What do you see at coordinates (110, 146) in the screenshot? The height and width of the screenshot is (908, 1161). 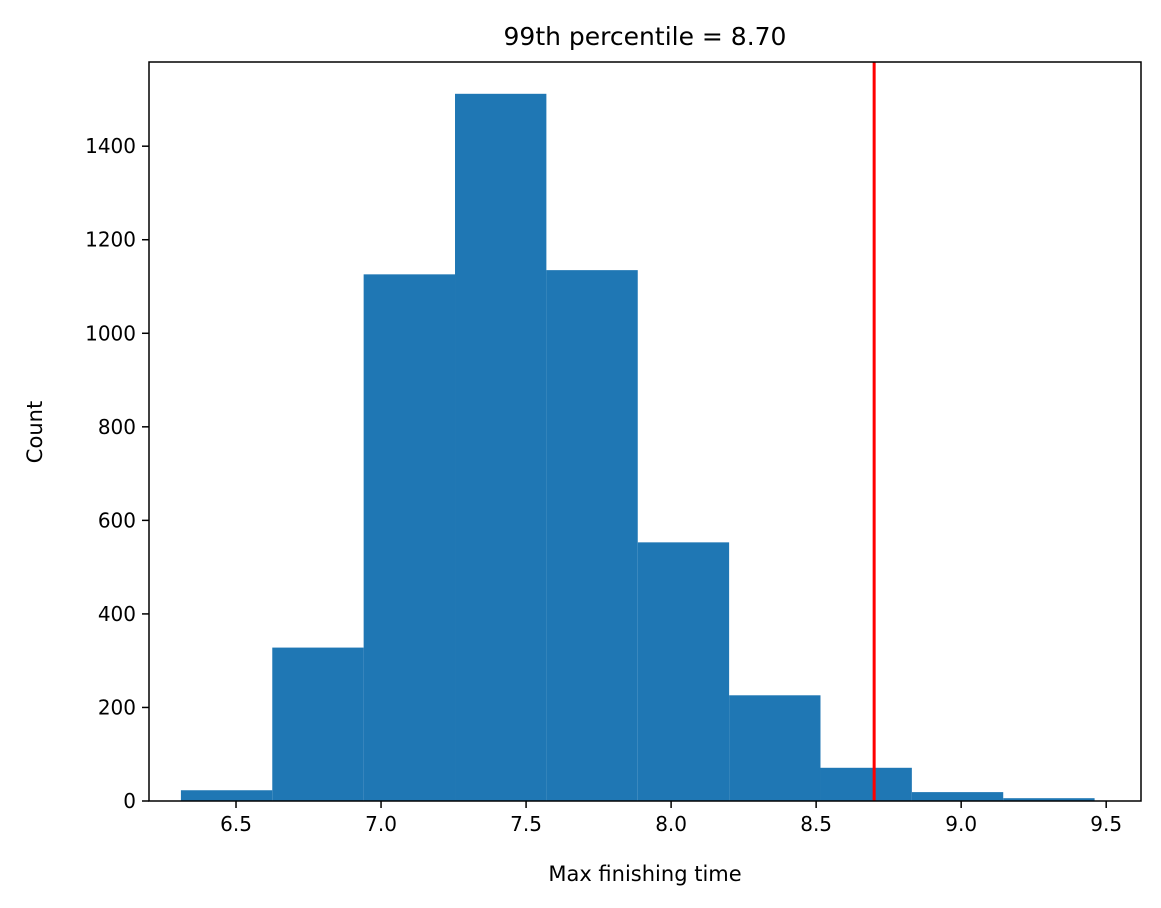 I see `y-tick-label-7: 1400` at bounding box center [110, 146].